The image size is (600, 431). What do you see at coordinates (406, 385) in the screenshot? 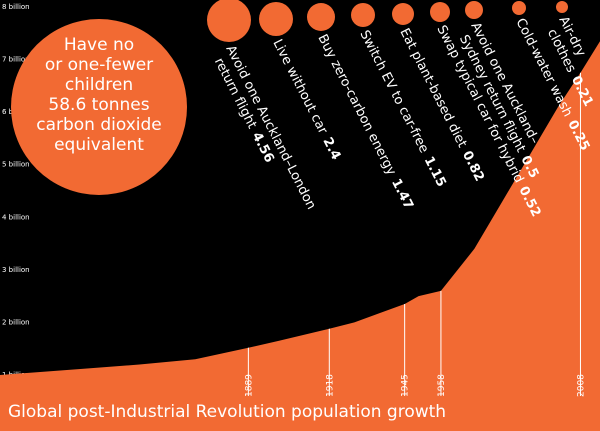
I see `milestone-year-label: 1945` at bounding box center [406, 385].